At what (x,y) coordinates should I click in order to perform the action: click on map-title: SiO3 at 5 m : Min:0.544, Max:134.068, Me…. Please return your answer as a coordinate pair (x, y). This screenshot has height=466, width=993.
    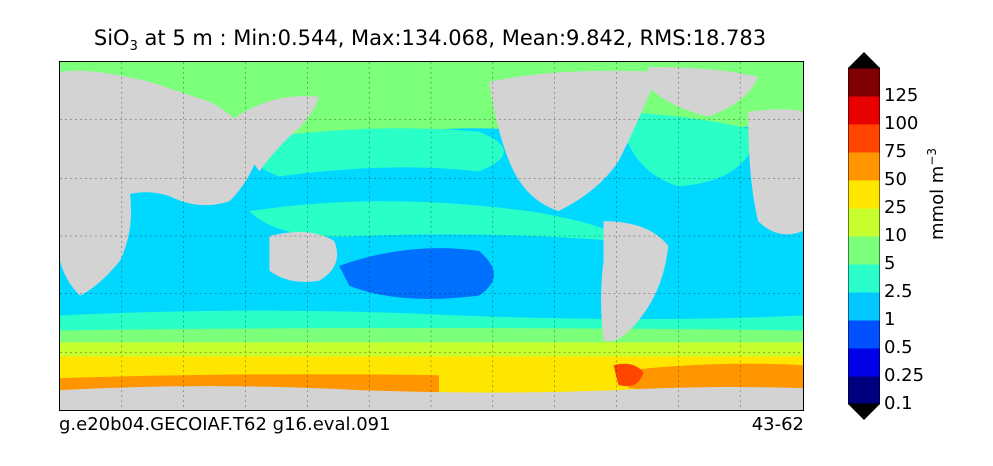
    Looking at the image, I should click on (430, 40).